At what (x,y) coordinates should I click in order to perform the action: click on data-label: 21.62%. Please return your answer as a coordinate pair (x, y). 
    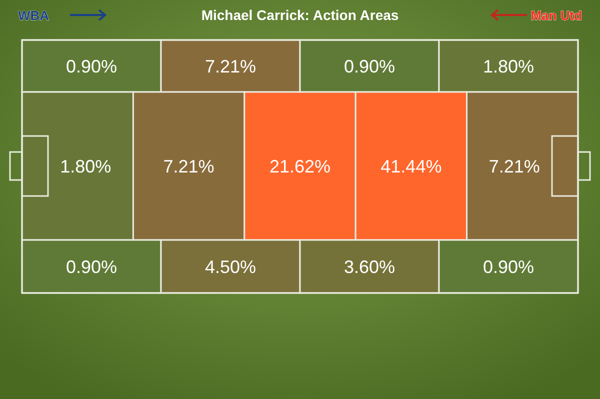
    Looking at the image, I should click on (300, 166).